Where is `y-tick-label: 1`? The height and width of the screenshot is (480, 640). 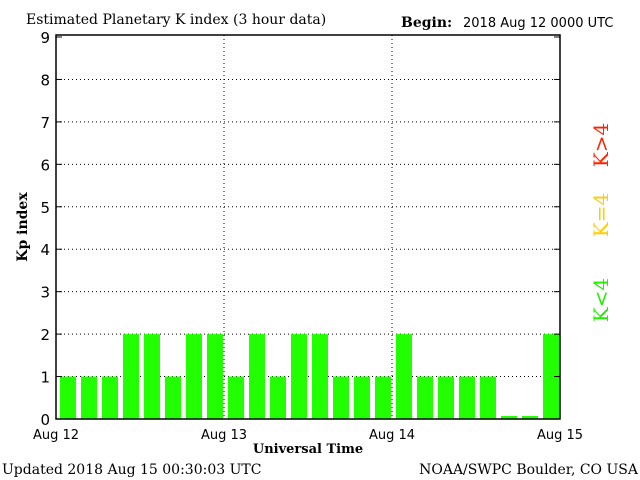
y-tick-label: 1 is located at coordinates (45, 378).